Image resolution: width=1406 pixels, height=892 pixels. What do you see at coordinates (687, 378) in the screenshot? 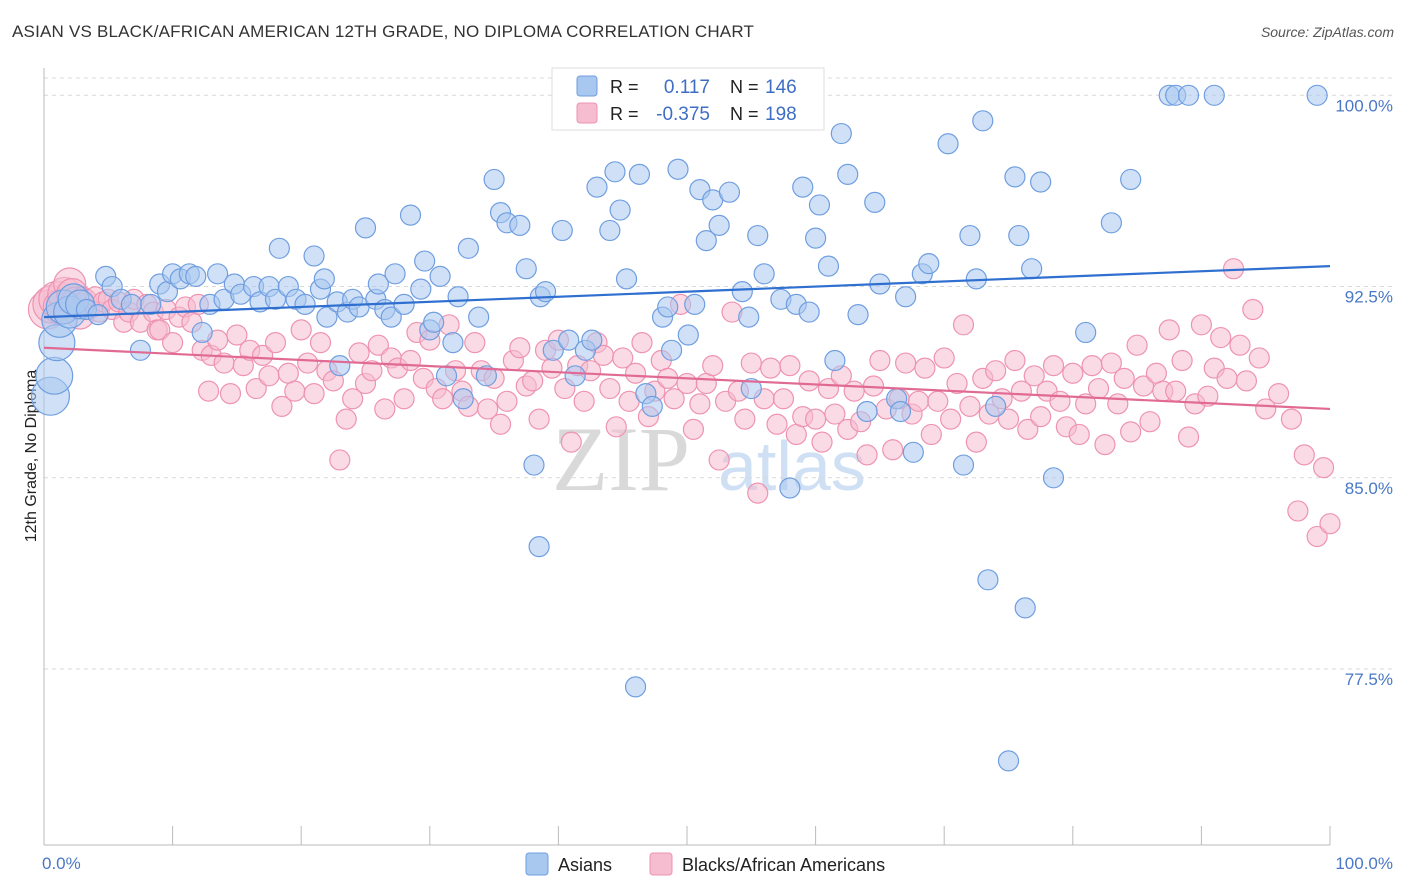
I see `black-trend-line` at bounding box center [687, 378].